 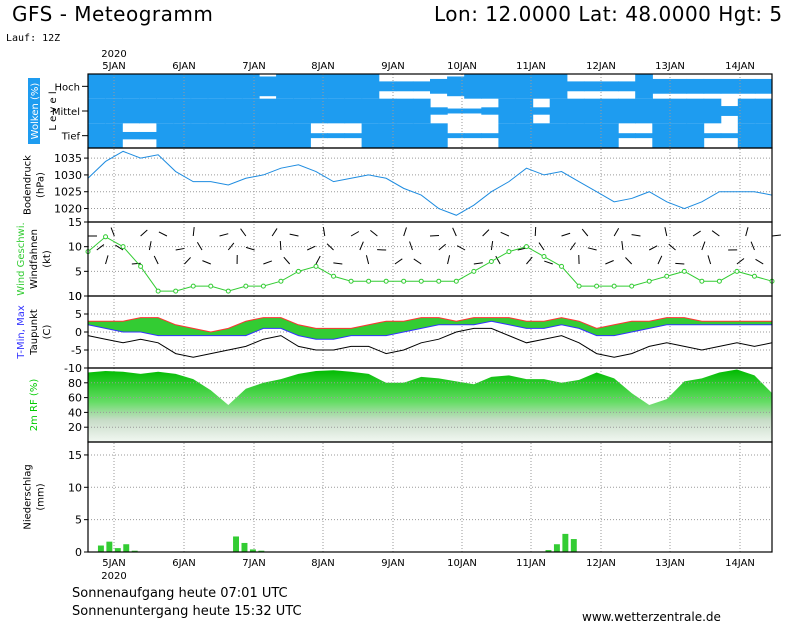 What do you see at coordinates (322, 563) in the screenshot?
I see `x-tick-label-bottom: 8JAN` at bounding box center [322, 563].